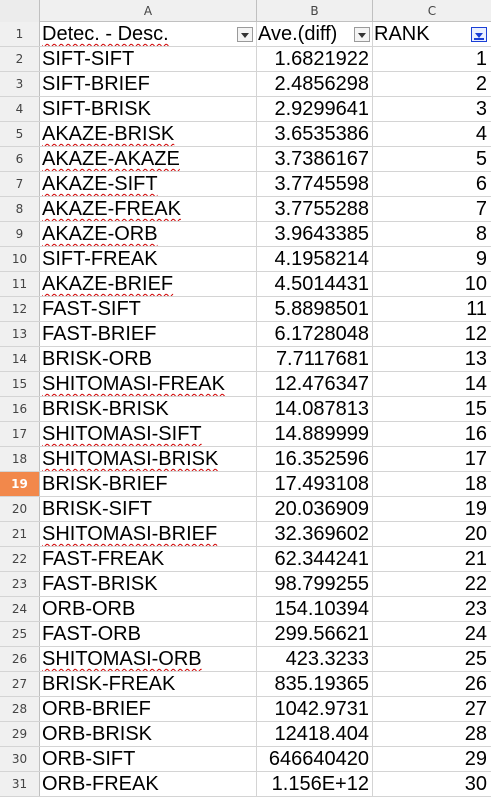 The width and height of the screenshot is (491, 798). What do you see at coordinates (315, 109) in the screenshot?
I see `cell-average-diff: 2.9299641` at bounding box center [315, 109].